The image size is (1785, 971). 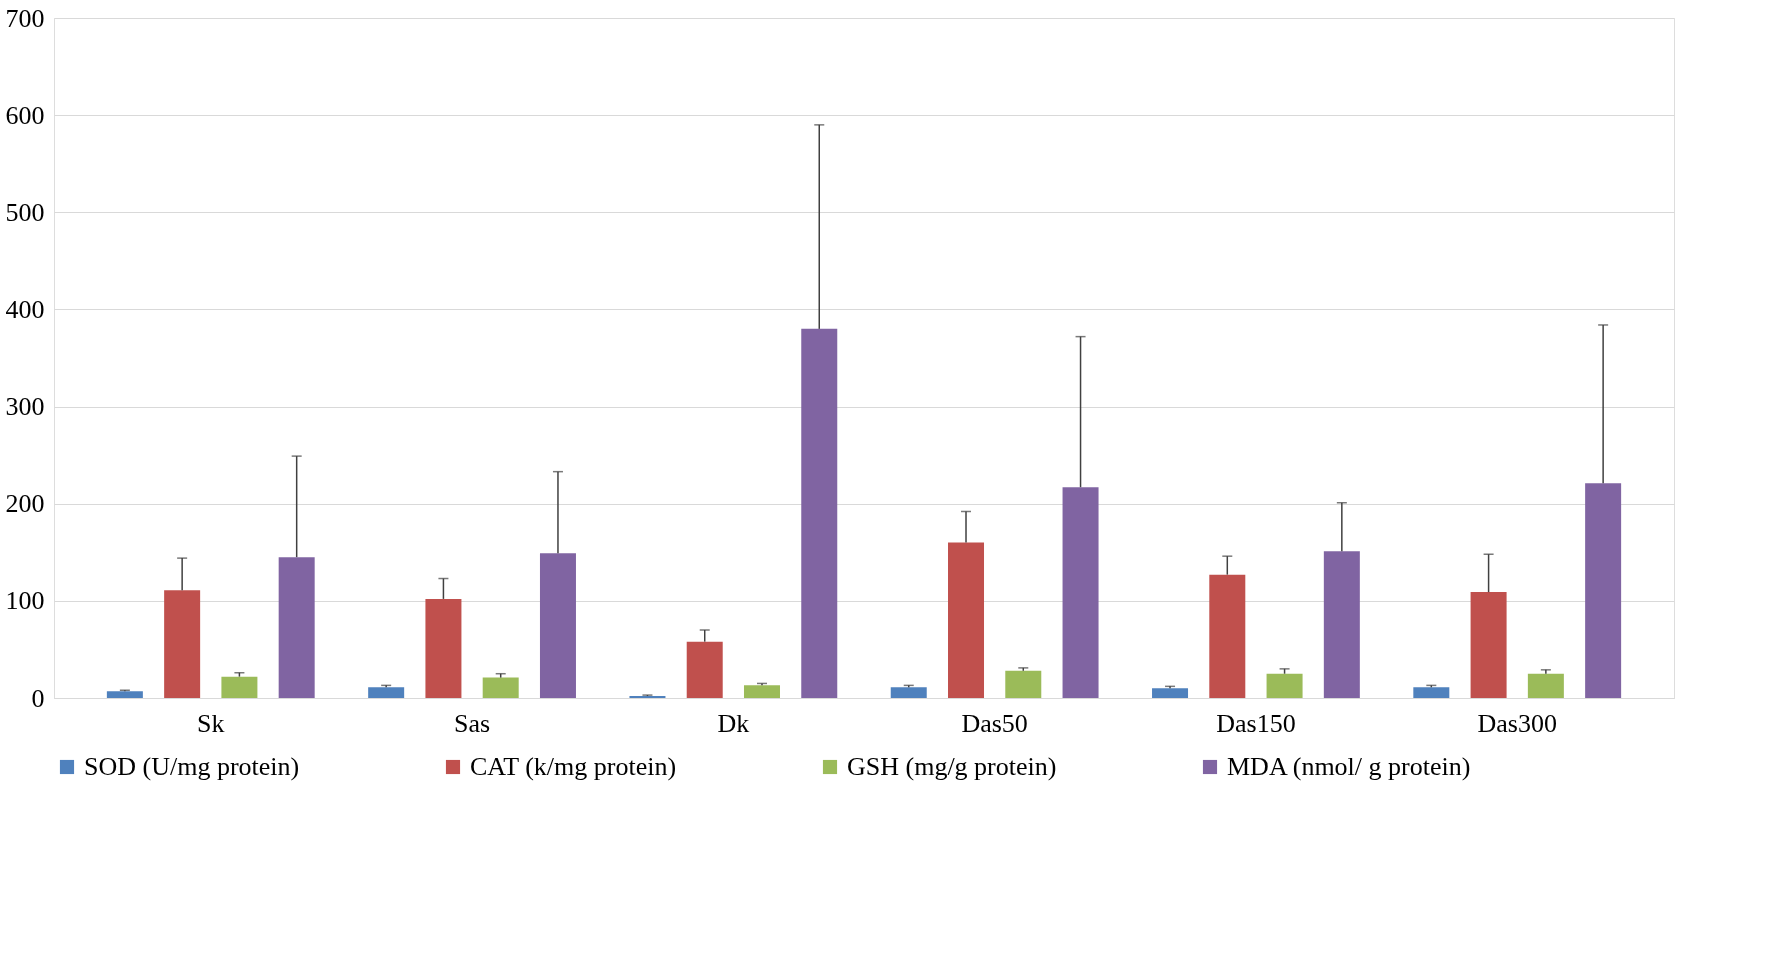 What do you see at coordinates (211, 723) in the screenshot?
I see `x-tick-label: Sk` at bounding box center [211, 723].